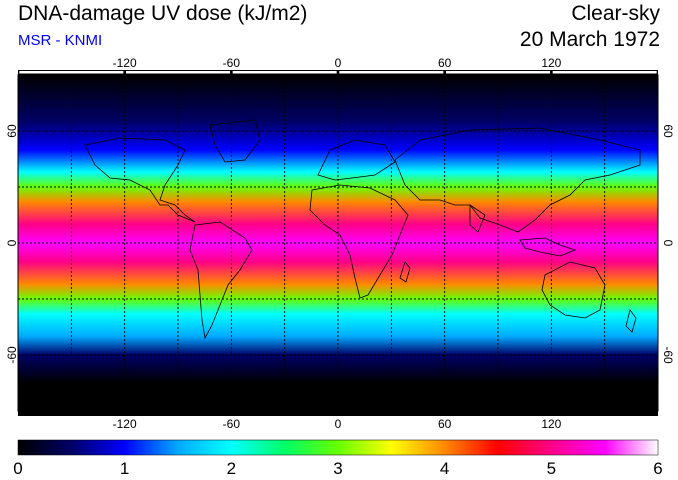 Image resolution: width=678 pixels, height=480 pixels. Describe the element at coordinates (615, 13) in the screenshot. I see `sky-condition: Clear-sky` at that location.